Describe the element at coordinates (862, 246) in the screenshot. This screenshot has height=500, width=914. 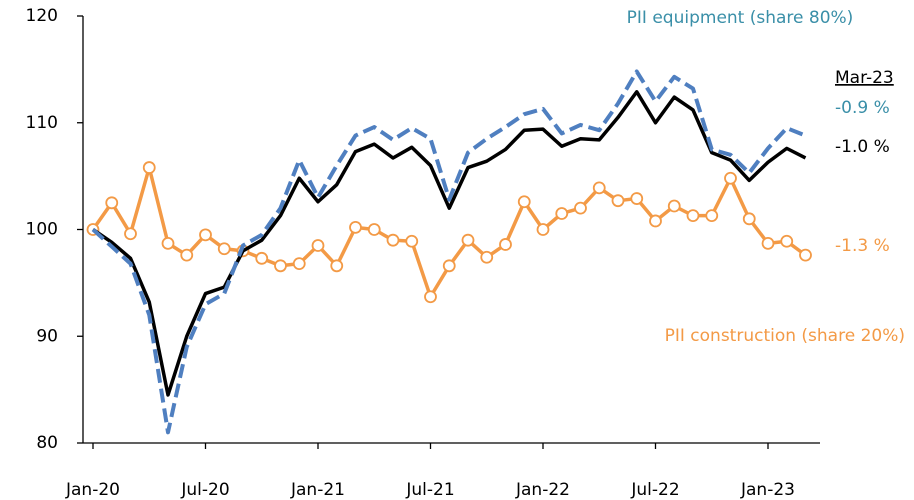
I see `end-label: -1.3 %` at that location.